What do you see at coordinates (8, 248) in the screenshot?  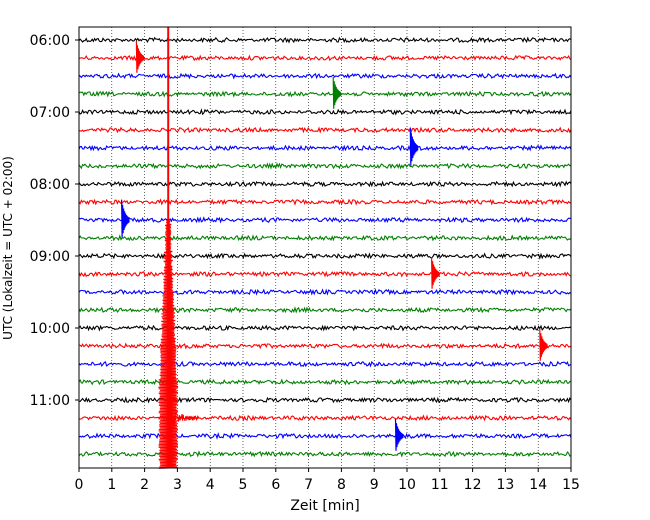 I see `y-axis-label: UTC (Lokalzeit = UTC + 02:00)` at bounding box center [8, 248].